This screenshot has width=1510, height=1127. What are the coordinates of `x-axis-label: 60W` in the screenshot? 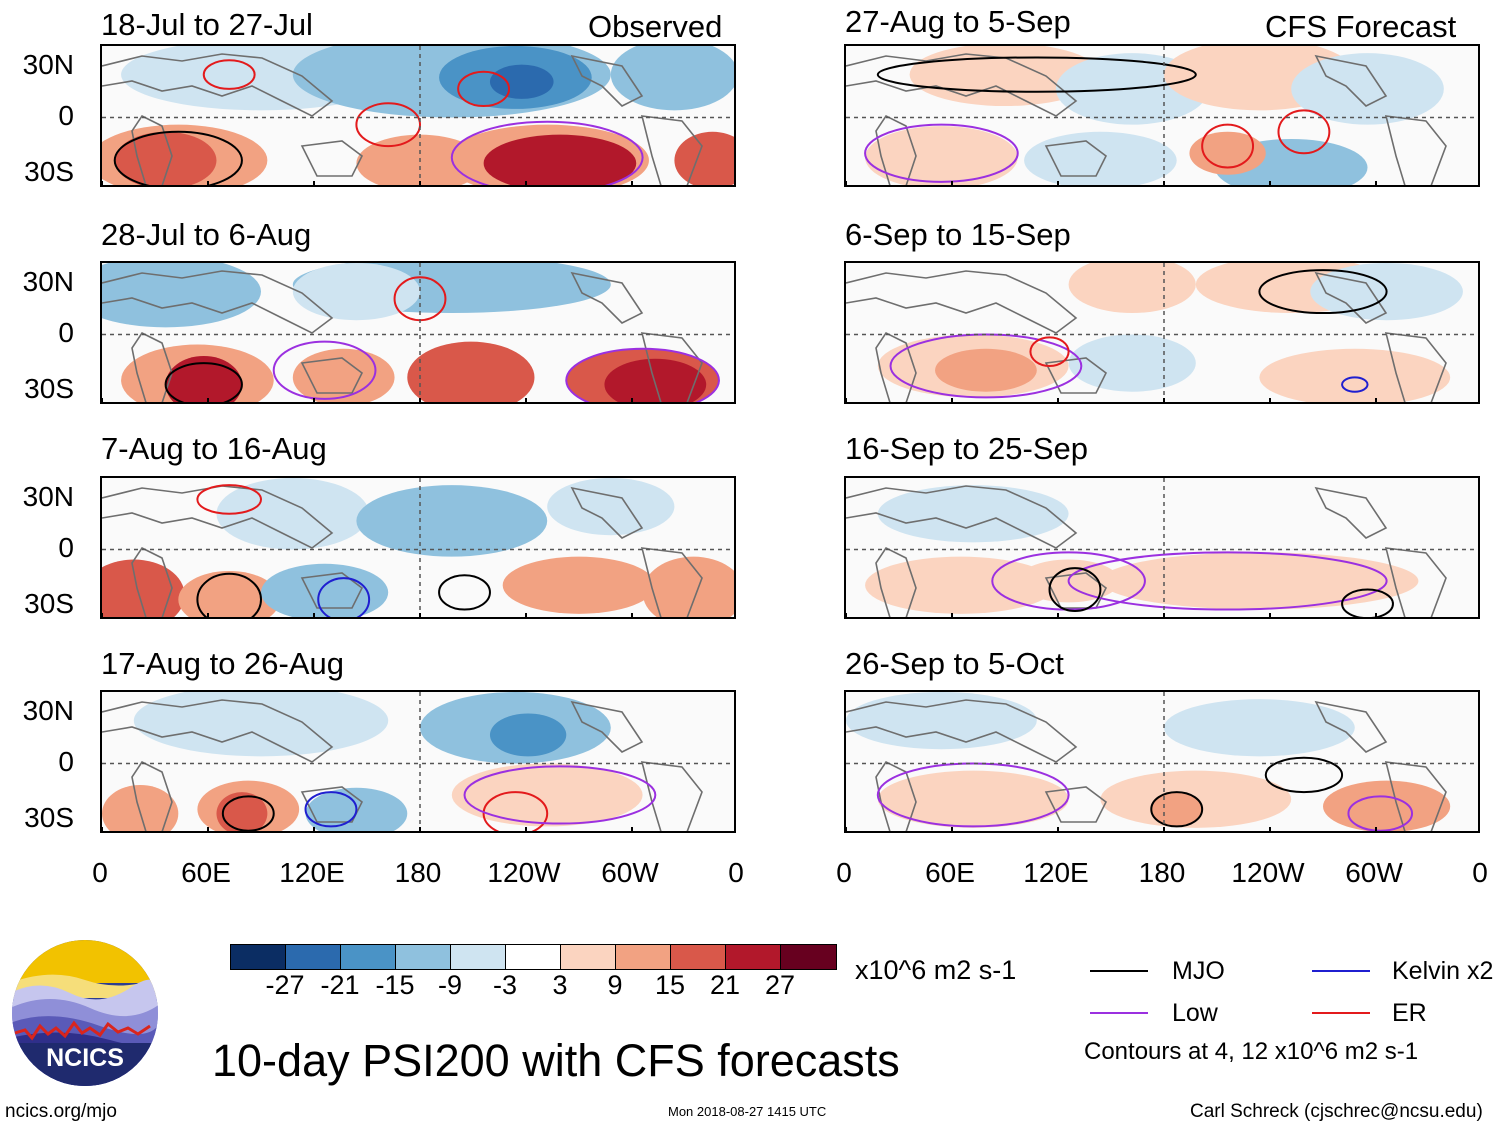 It's located at (630, 872).